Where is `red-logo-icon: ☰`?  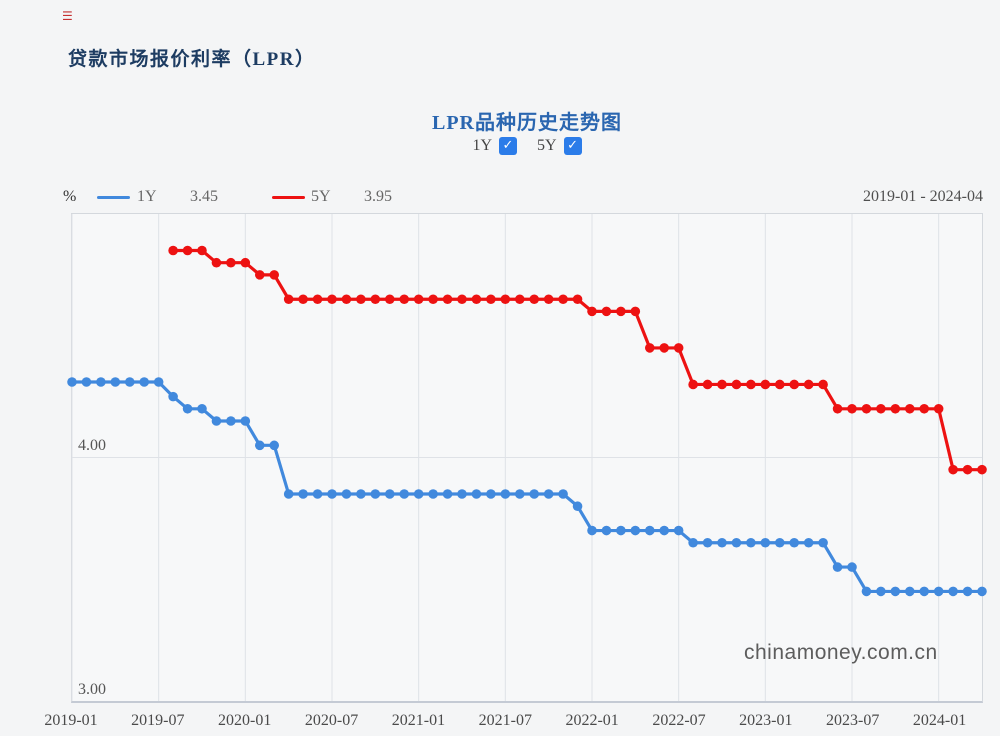
red-logo-icon: ☰ is located at coordinates (67, 16).